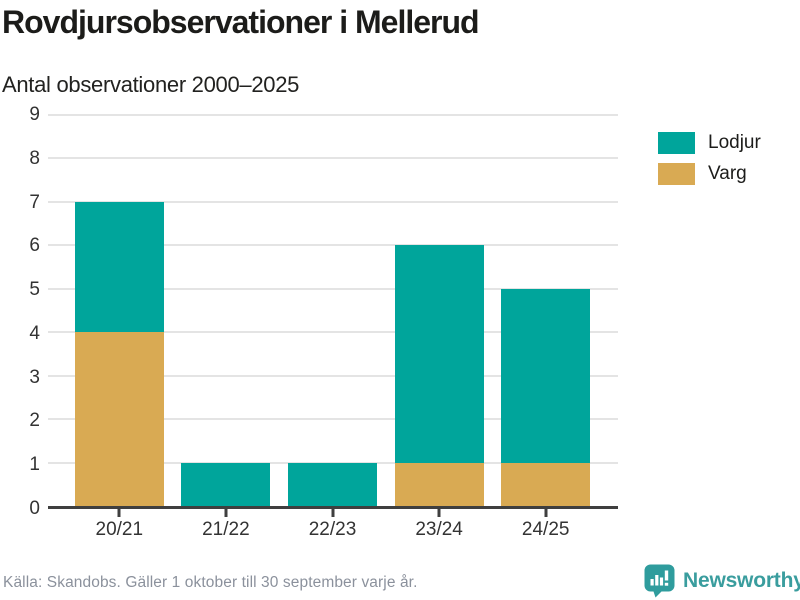 The width and height of the screenshot is (800, 600). What do you see at coordinates (34, 377) in the screenshot?
I see `y-tick-label: 3` at bounding box center [34, 377].